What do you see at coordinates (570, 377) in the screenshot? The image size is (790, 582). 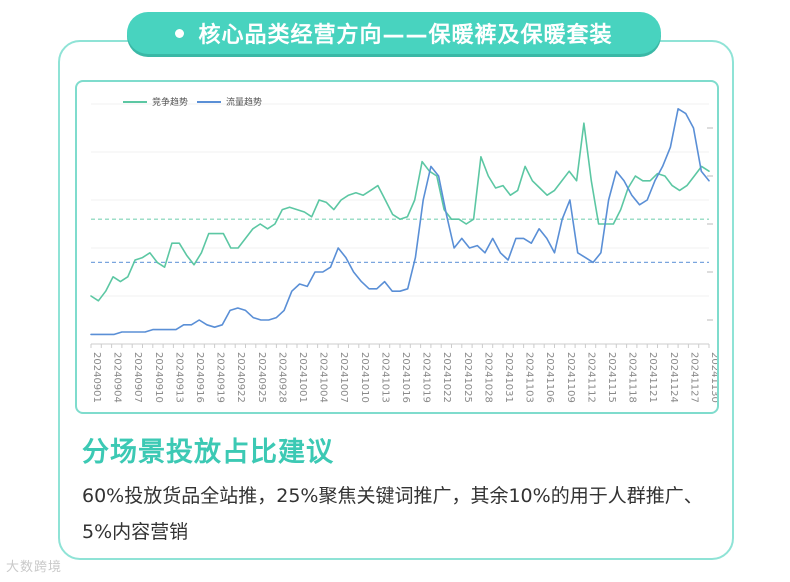 I see `x-tick-label: 20241109` at bounding box center [570, 377].